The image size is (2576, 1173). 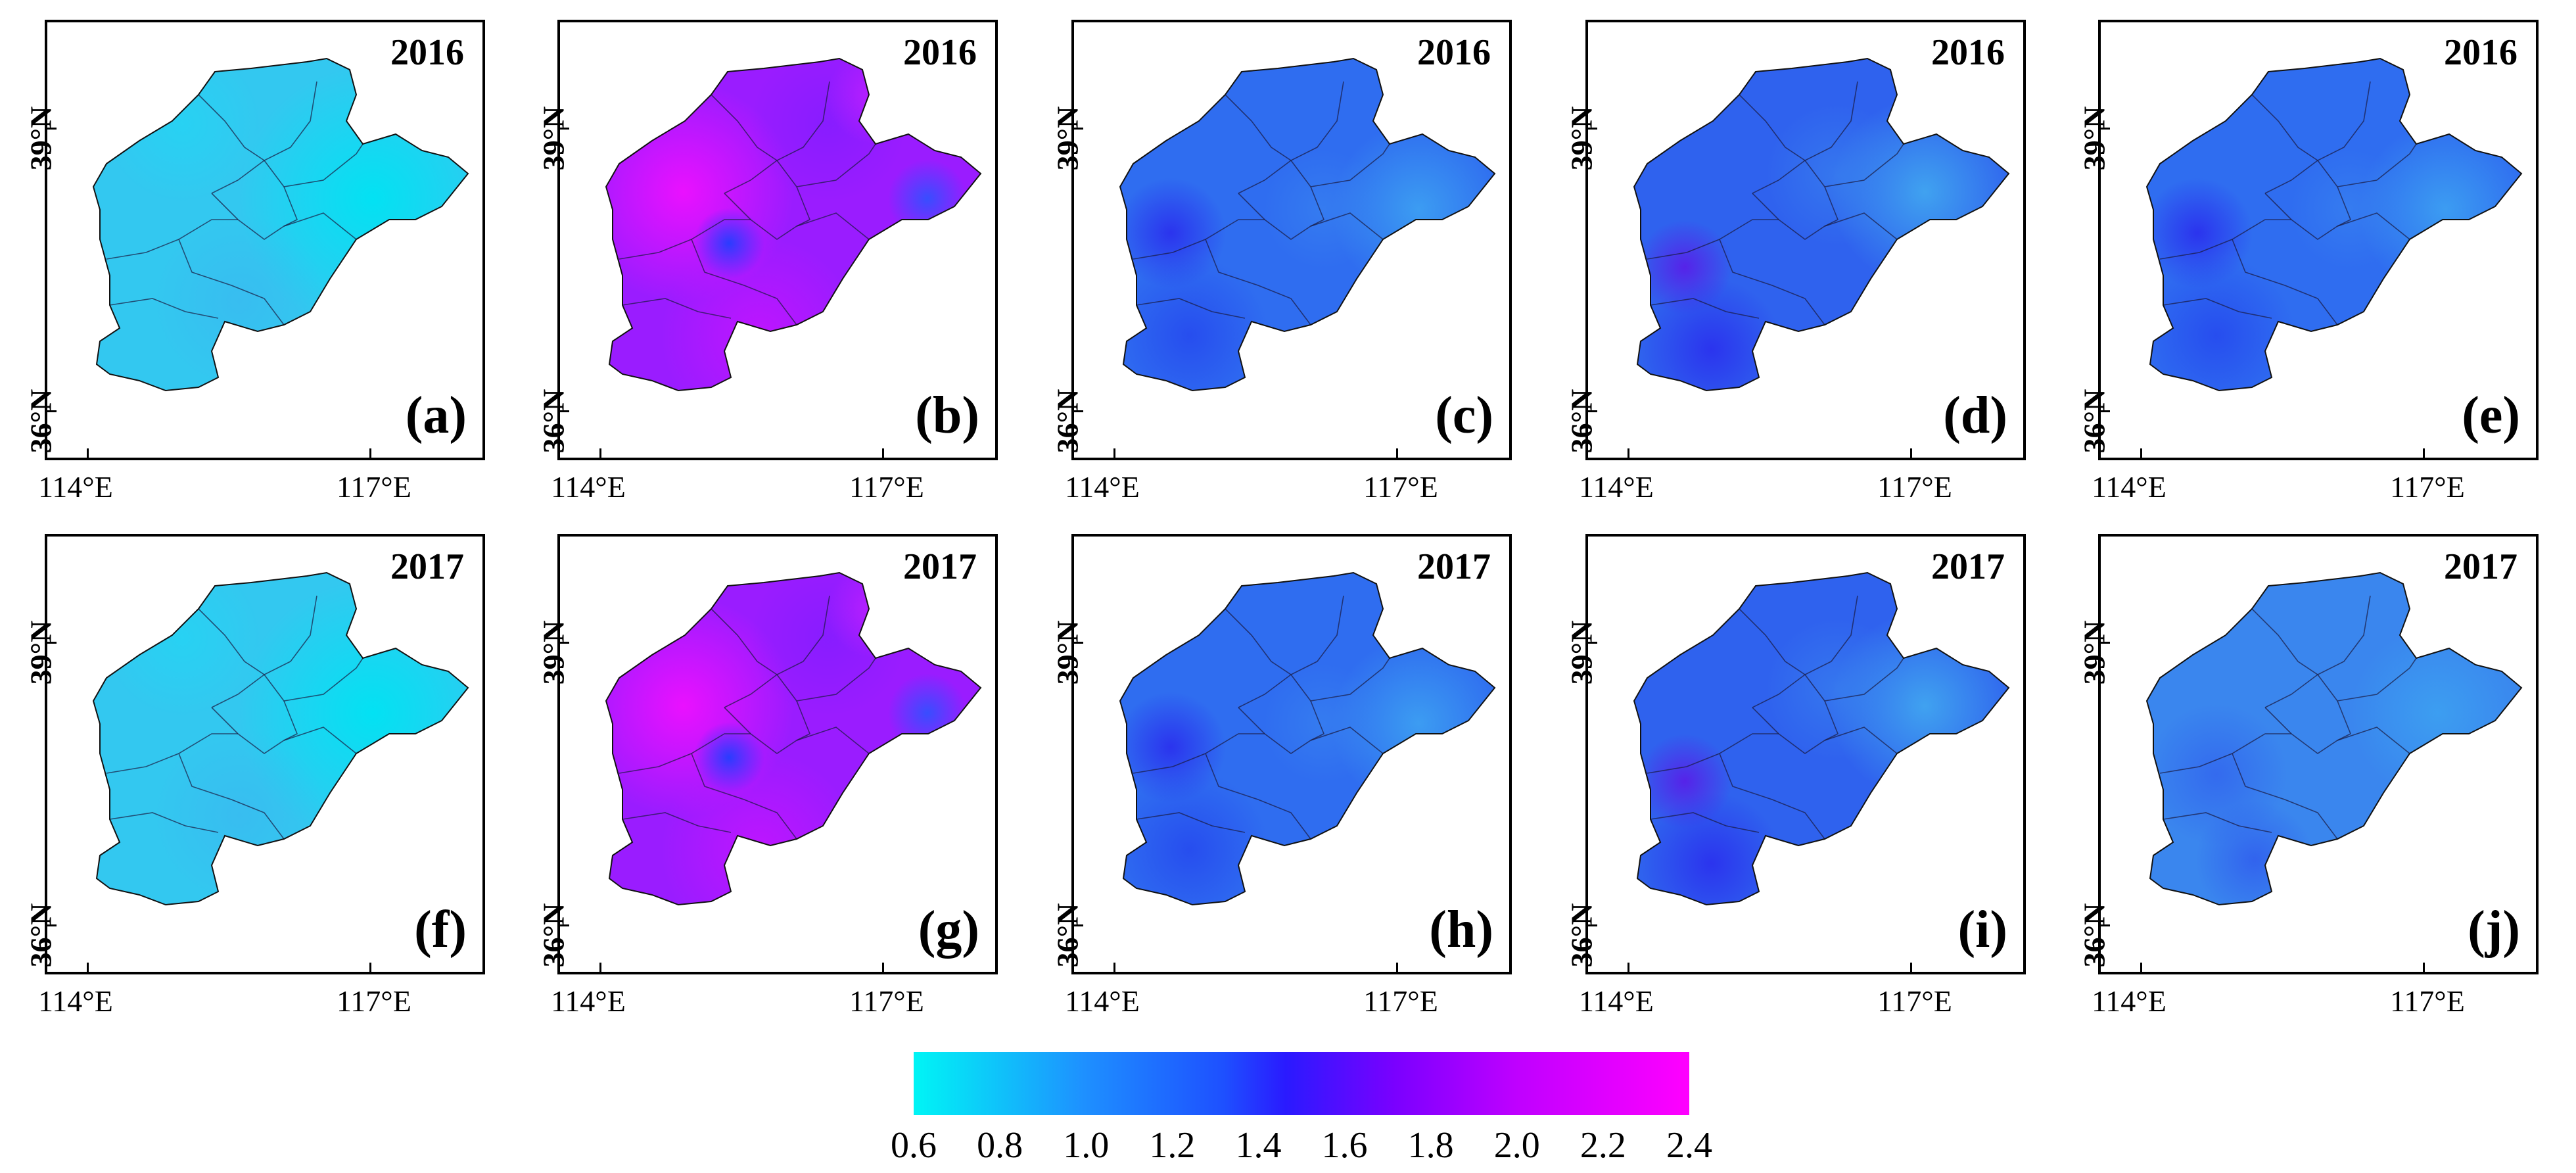 What do you see at coordinates (1982, 930) in the screenshot?
I see `panel-label: (i)` at bounding box center [1982, 930].